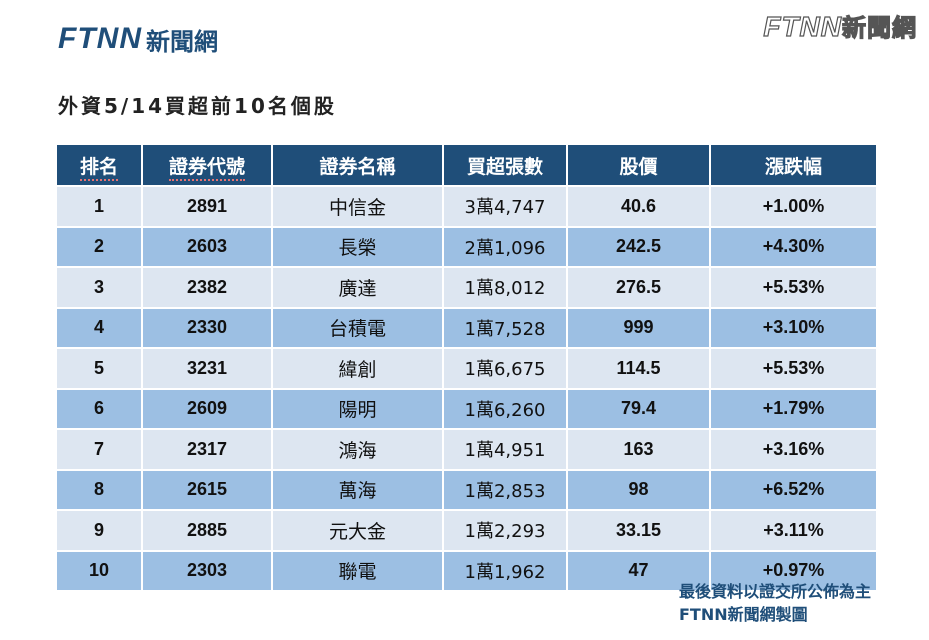  I want to click on cell-net-buy: 2萬1,096, so click(505, 247).